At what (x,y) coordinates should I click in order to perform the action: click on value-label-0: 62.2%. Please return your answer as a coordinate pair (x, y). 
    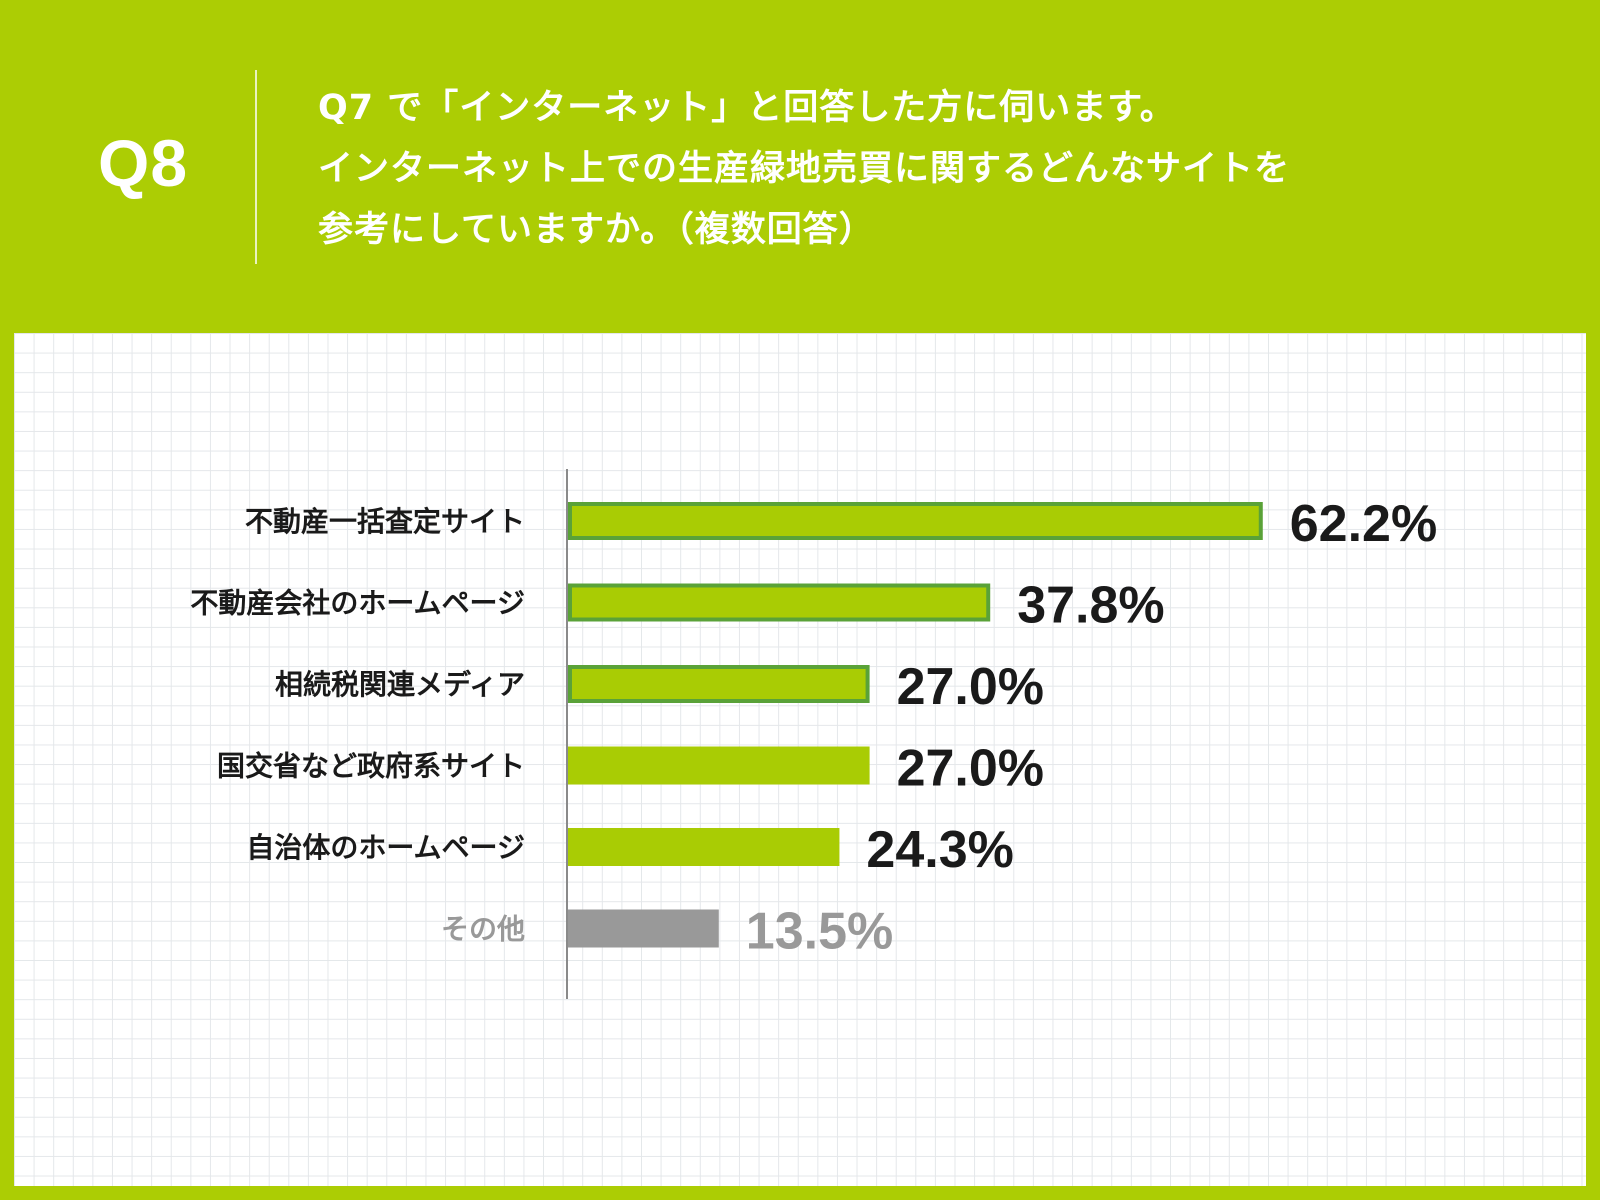
    Looking at the image, I should click on (1363, 524).